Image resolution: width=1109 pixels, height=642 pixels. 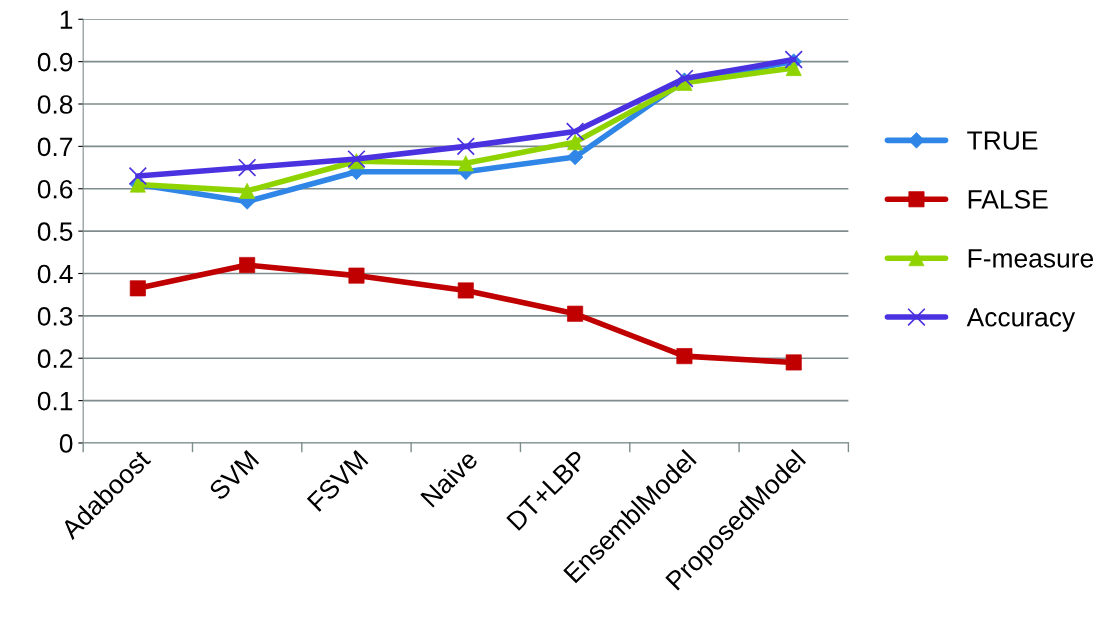 What do you see at coordinates (55, 147) in the screenshot?
I see `y-tick-label: 0.7` at bounding box center [55, 147].